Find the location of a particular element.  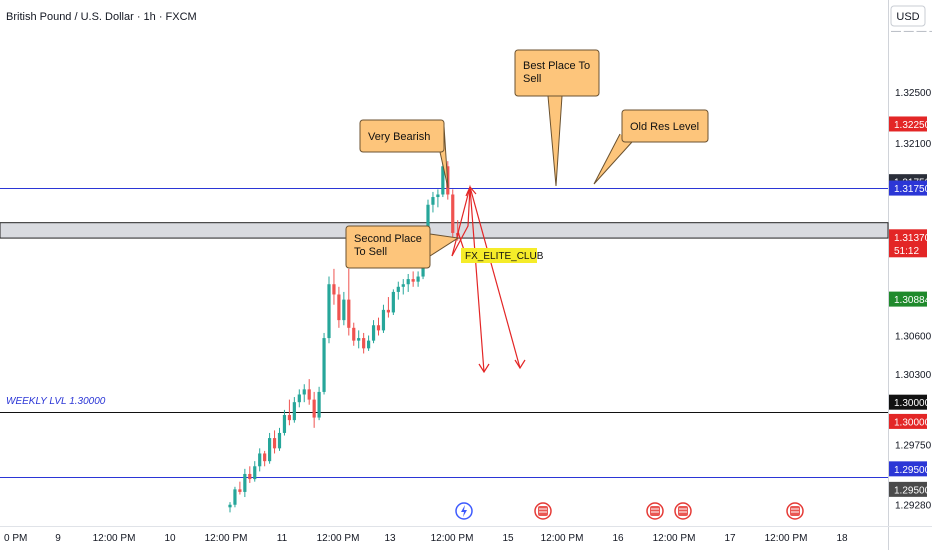

chart-title: British Pound / U.S. Dollar · 1h · FXCM is located at coordinates (101, 17).